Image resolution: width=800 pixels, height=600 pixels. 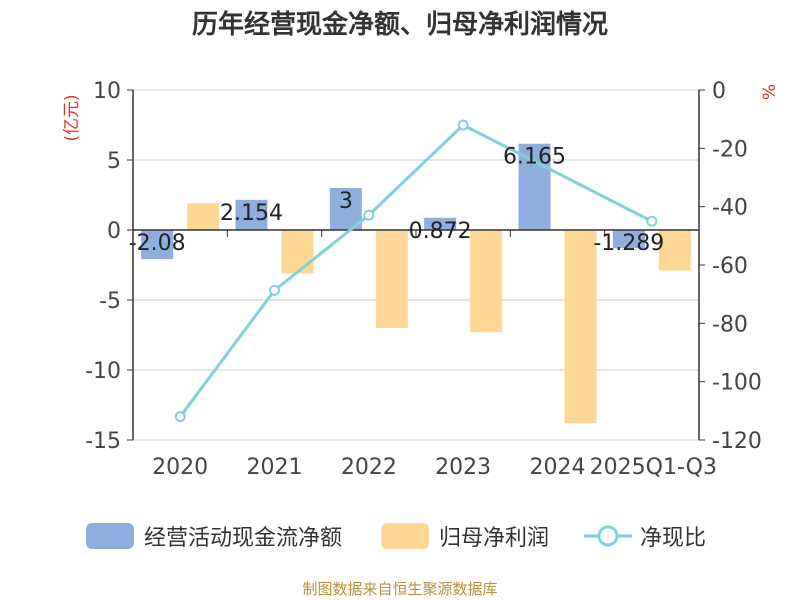 I want to click on legend-label-net-profit: 归母净利润, so click(x=494, y=538).